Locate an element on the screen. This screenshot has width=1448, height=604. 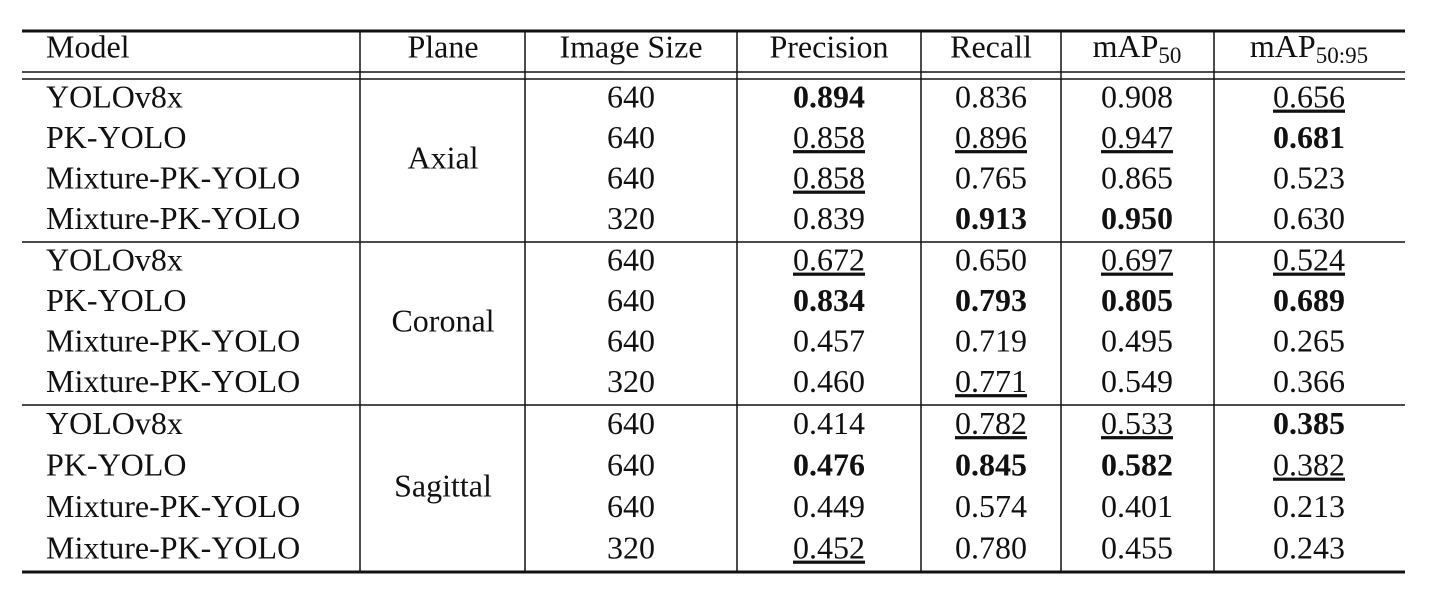
metric-cell: 0.414 is located at coordinates (829, 423).